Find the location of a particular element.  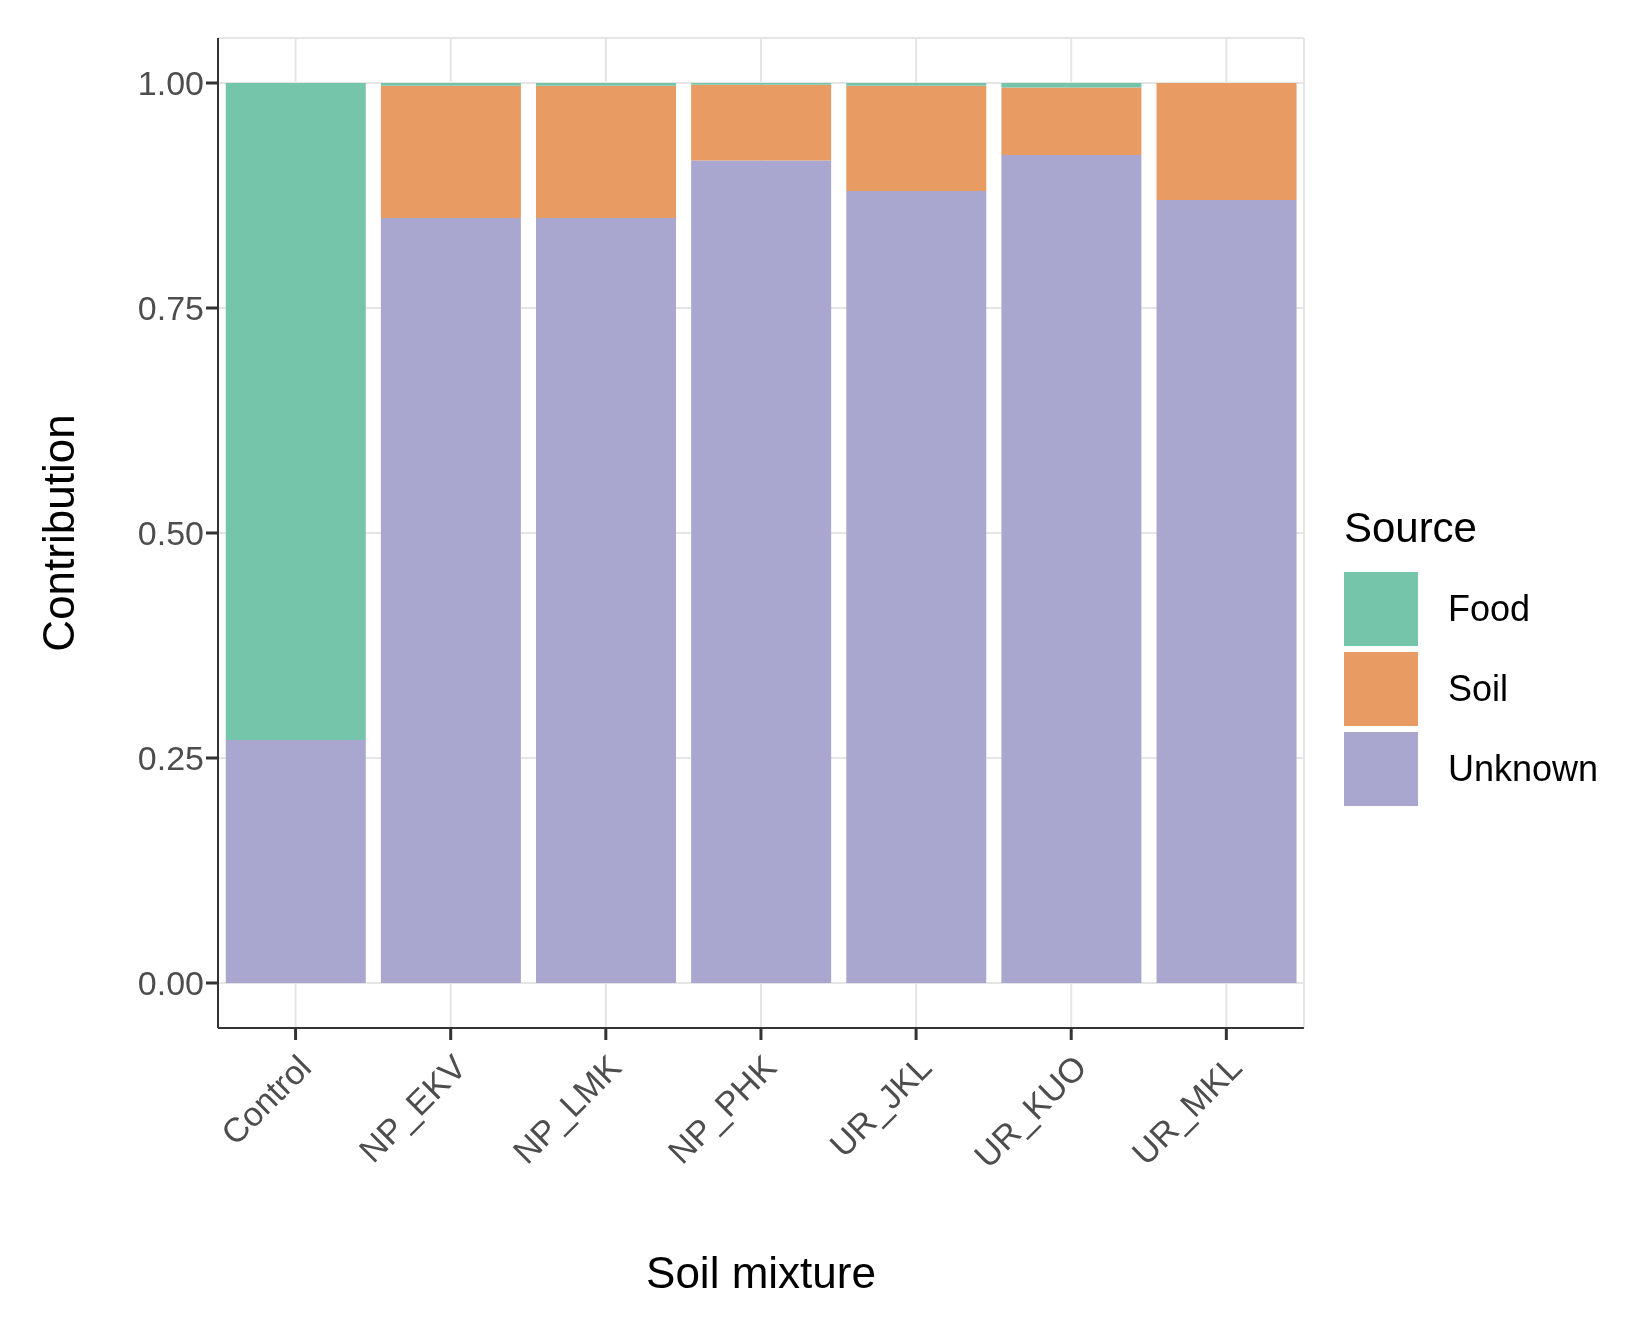

y-tick-label: 0.50 is located at coordinates (170, 533).